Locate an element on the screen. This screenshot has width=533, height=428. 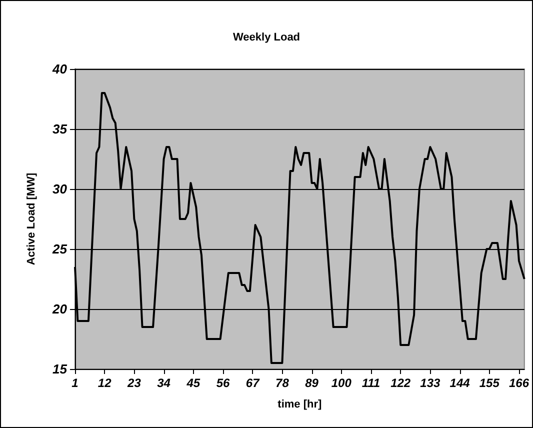
x-tick-label: 166 is located at coordinates (519, 383).